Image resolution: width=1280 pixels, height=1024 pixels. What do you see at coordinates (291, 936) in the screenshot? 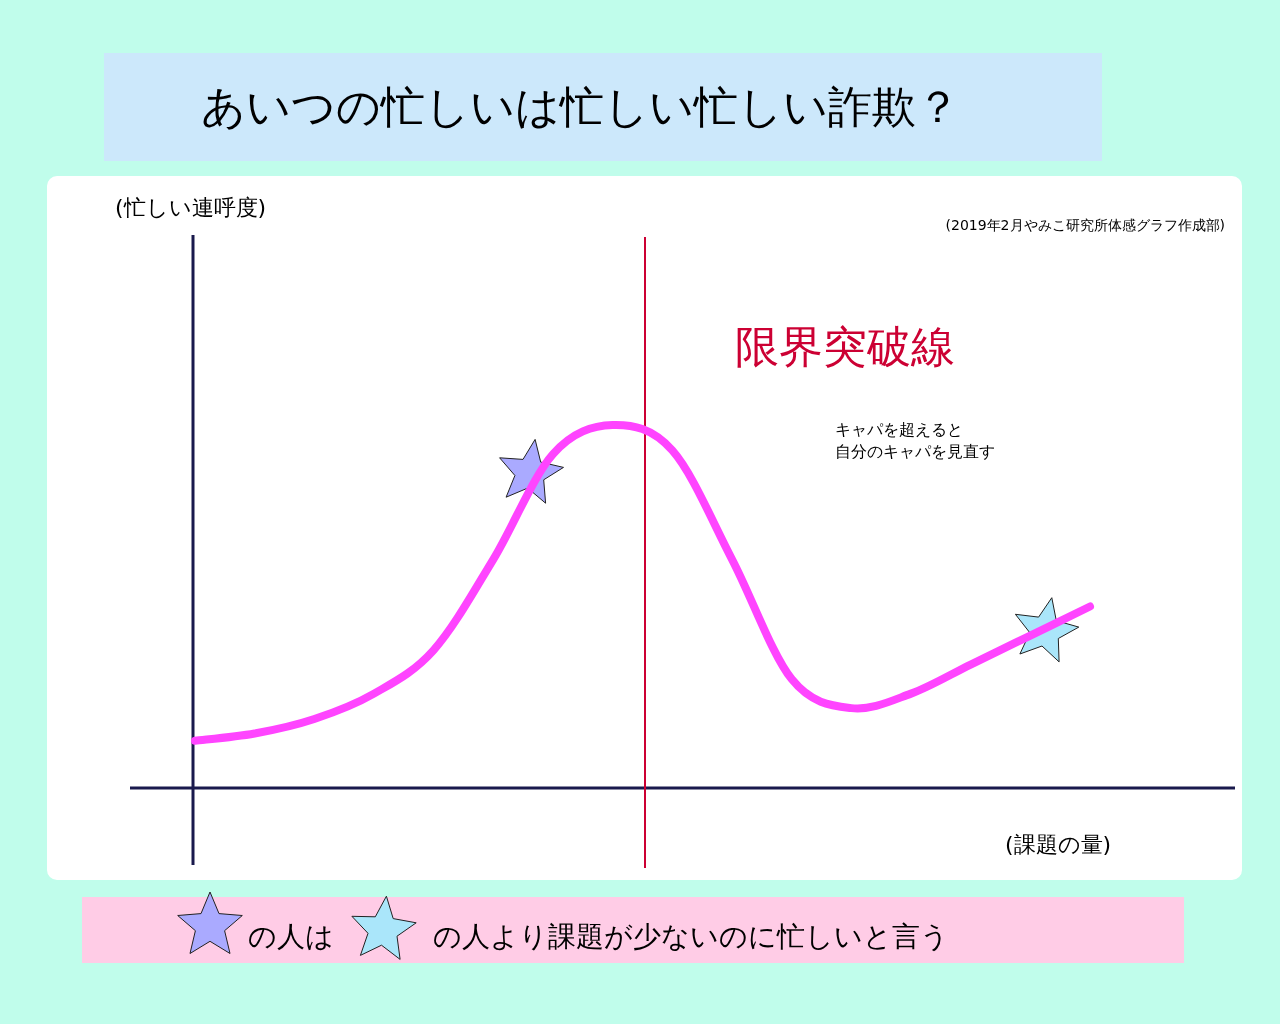
I see `text: の人は` at bounding box center [291, 936].